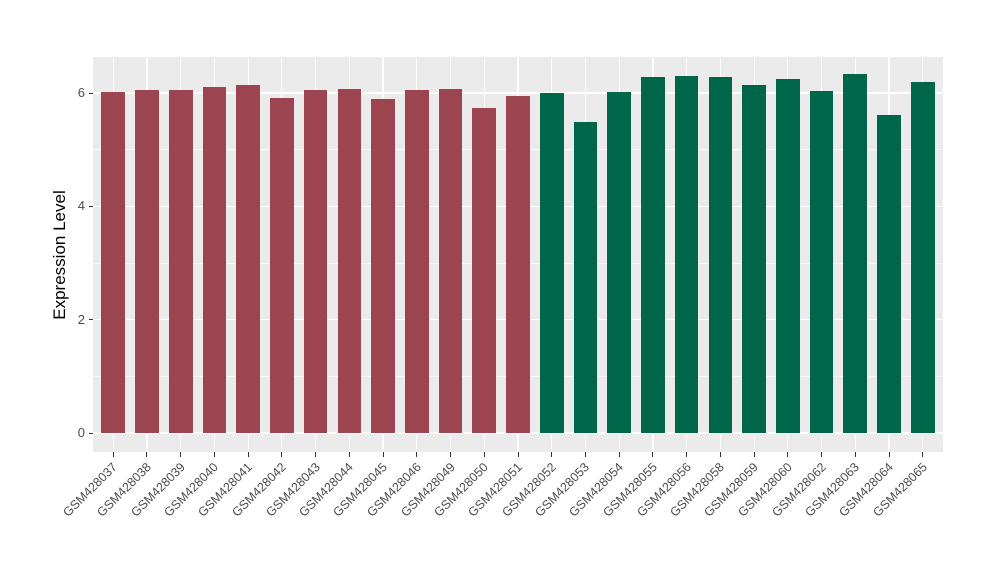 The image size is (1000, 580). I want to click on bar-GSM428063, so click(855, 253).